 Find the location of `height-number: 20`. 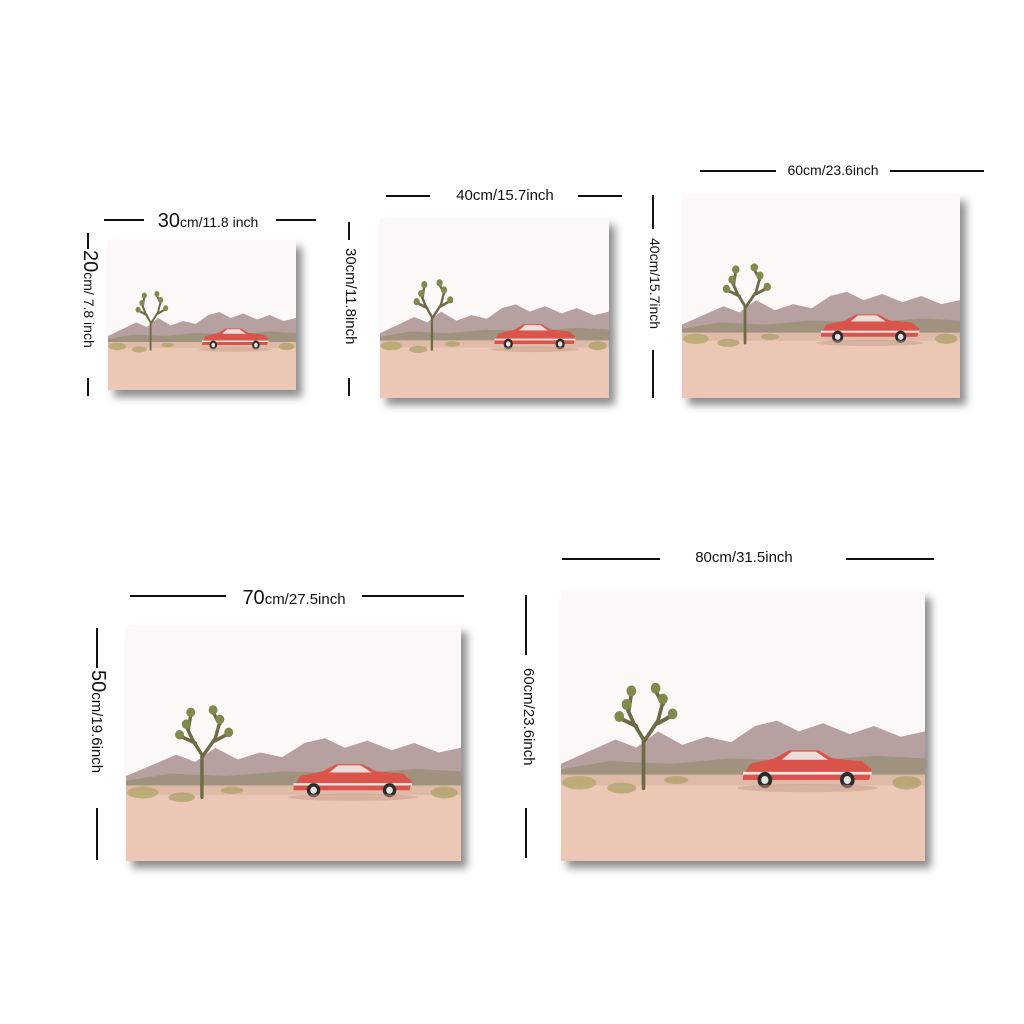

height-number: 20 is located at coordinates (90, 261).